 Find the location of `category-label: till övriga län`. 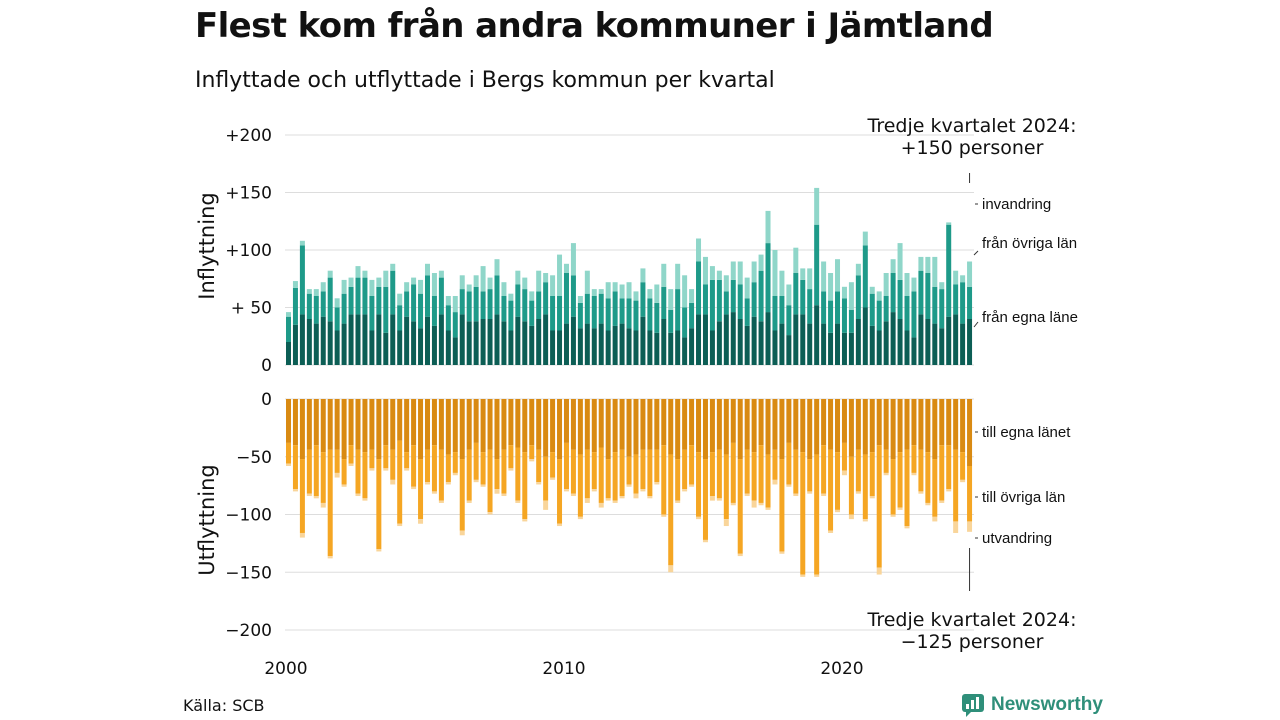

category-label: till övriga län is located at coordinates (1023, 497).